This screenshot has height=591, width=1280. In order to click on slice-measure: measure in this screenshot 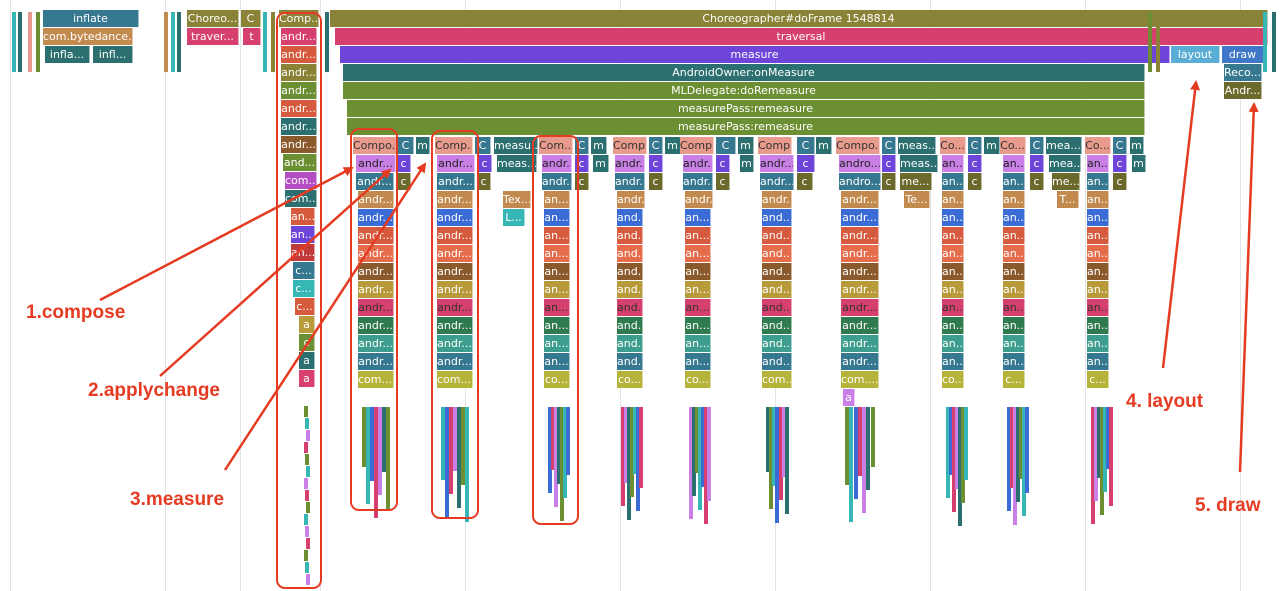, I will do `click(755, 54)`.